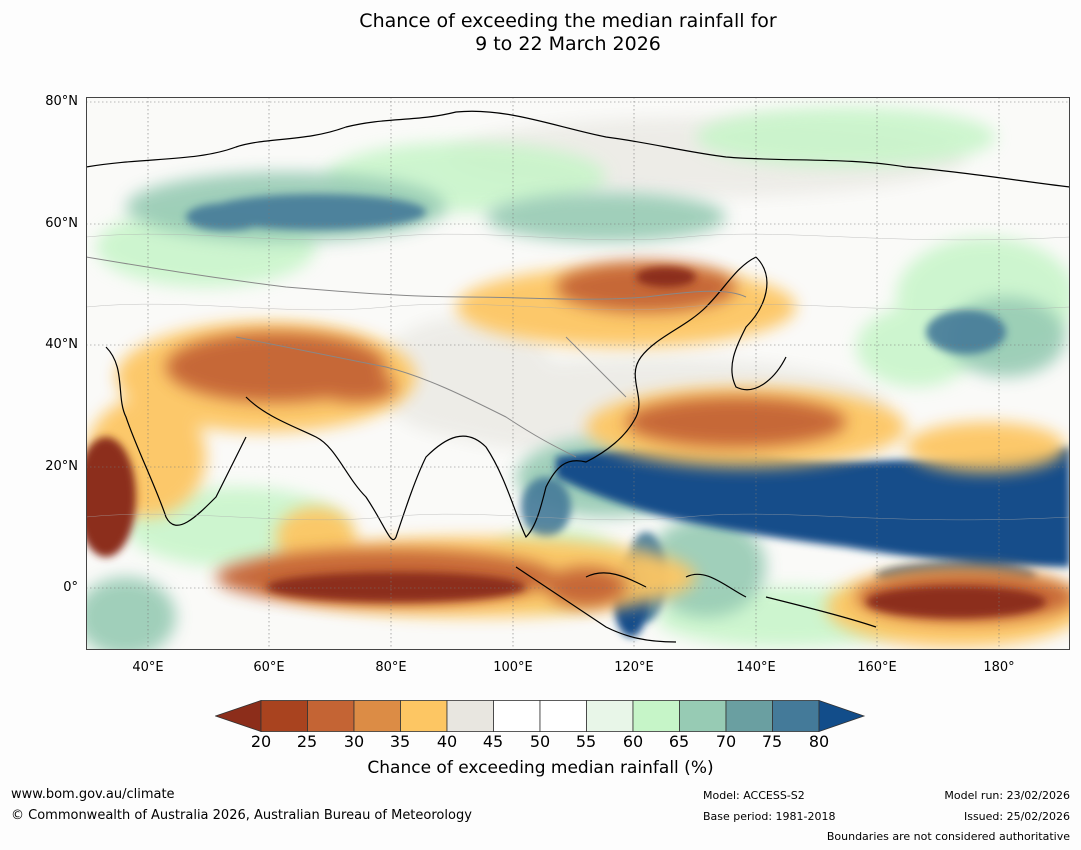 This screenshot has width=1081, height=850. I want to click on base-period: Base period: 1981-2018, so click(769, 816).